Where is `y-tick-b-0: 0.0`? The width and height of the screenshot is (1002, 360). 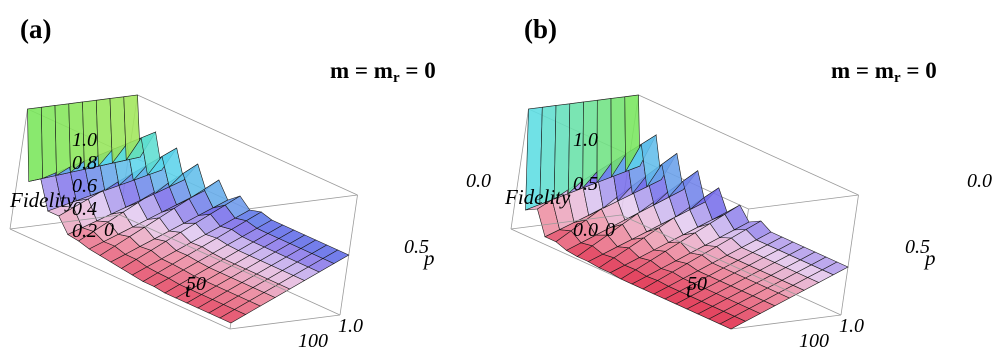
y-tick-b-0: 0.0 is located at coordinates (979, 181).